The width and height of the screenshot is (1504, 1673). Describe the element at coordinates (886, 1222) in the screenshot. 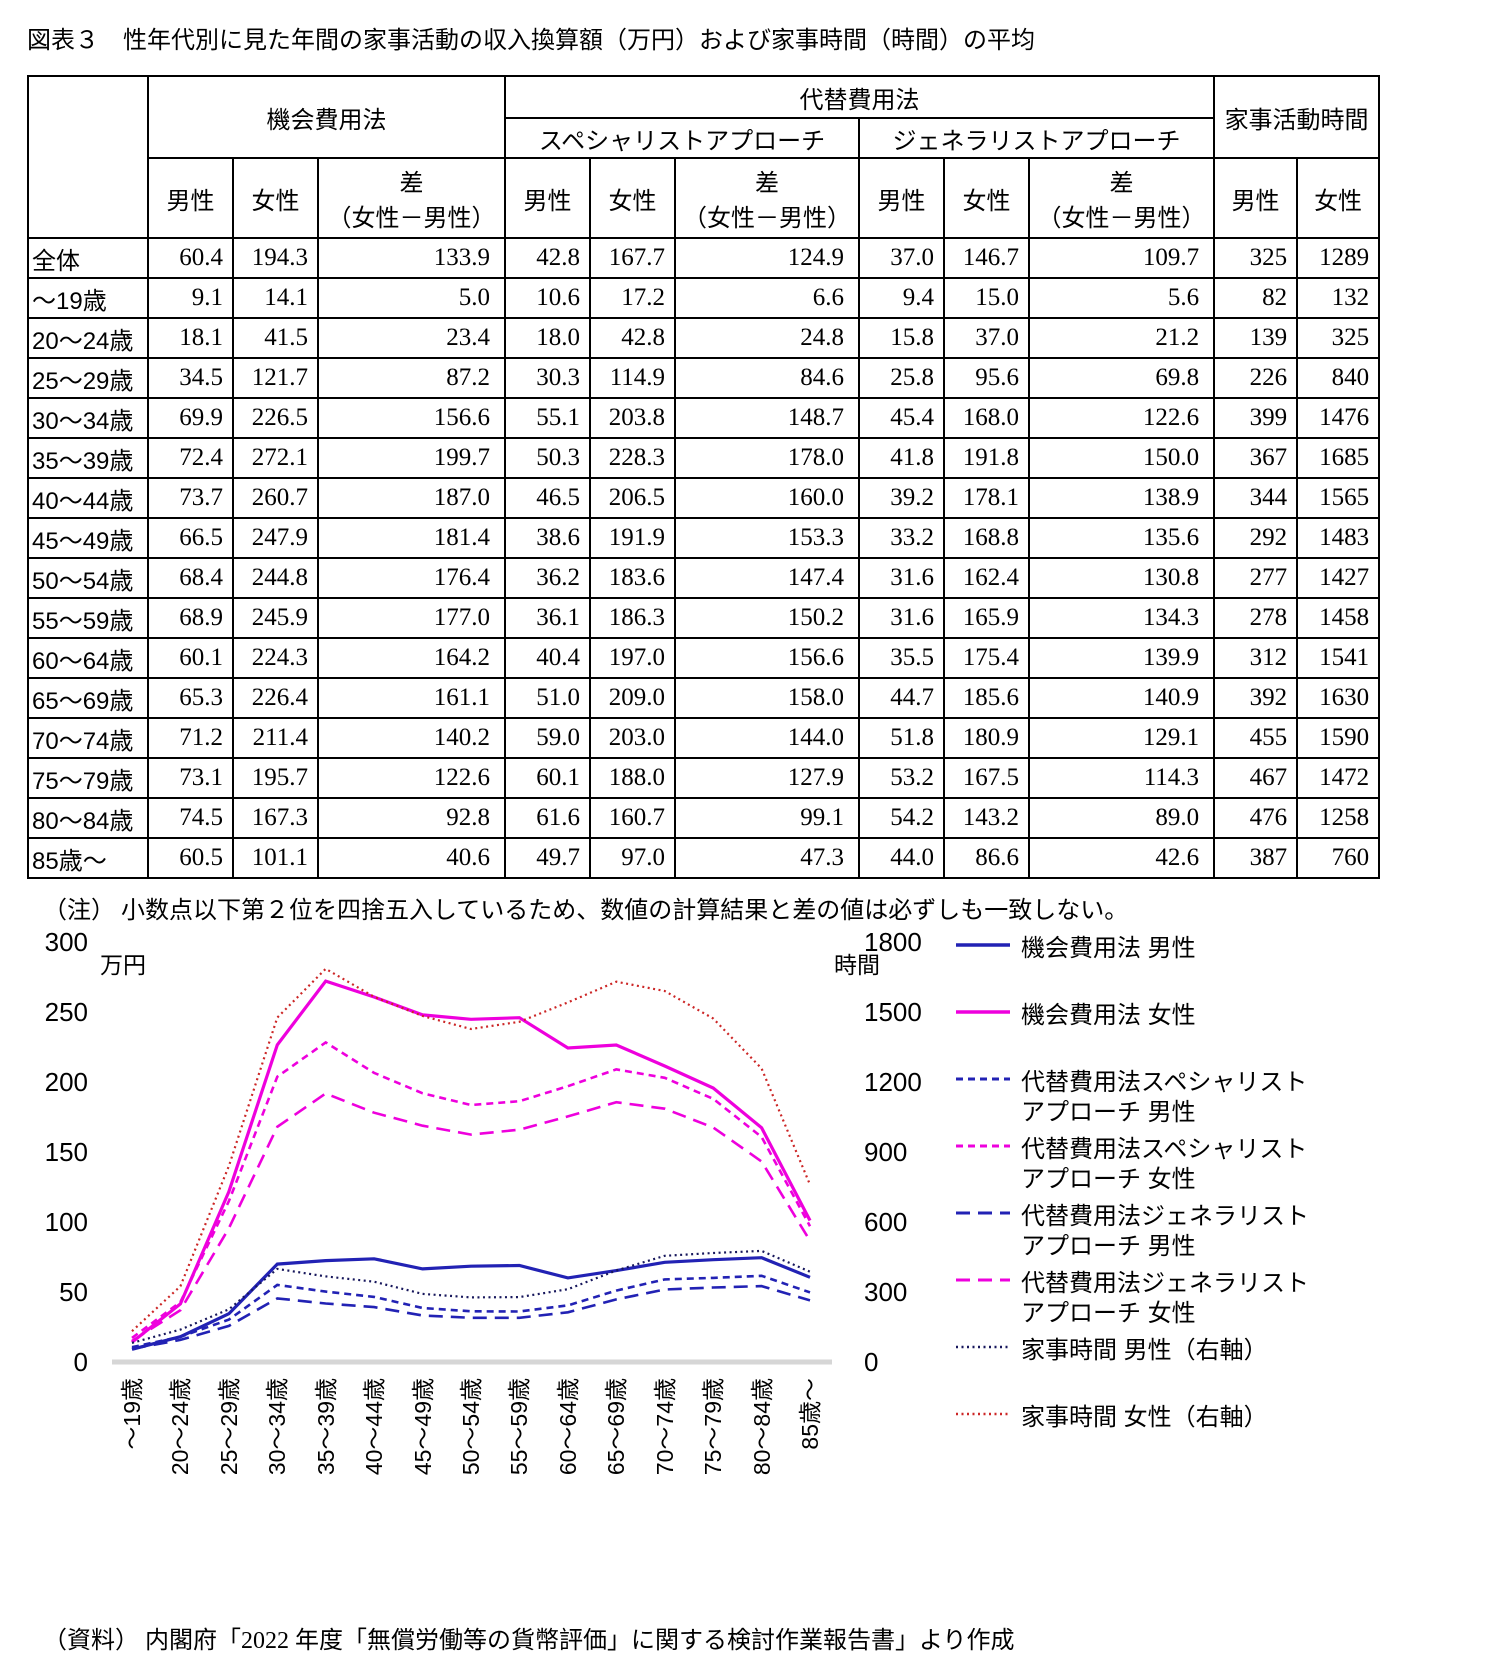

I see `right-axis-tick: 600` at that location.